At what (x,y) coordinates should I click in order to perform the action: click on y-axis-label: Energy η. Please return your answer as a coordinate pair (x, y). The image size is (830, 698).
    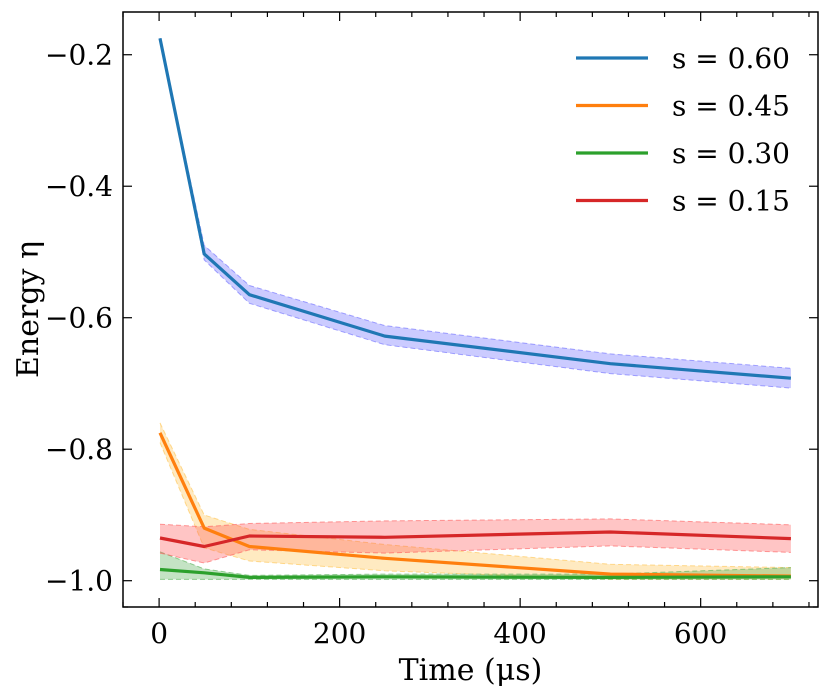
    Looking at the image, I should click on (28, 309).